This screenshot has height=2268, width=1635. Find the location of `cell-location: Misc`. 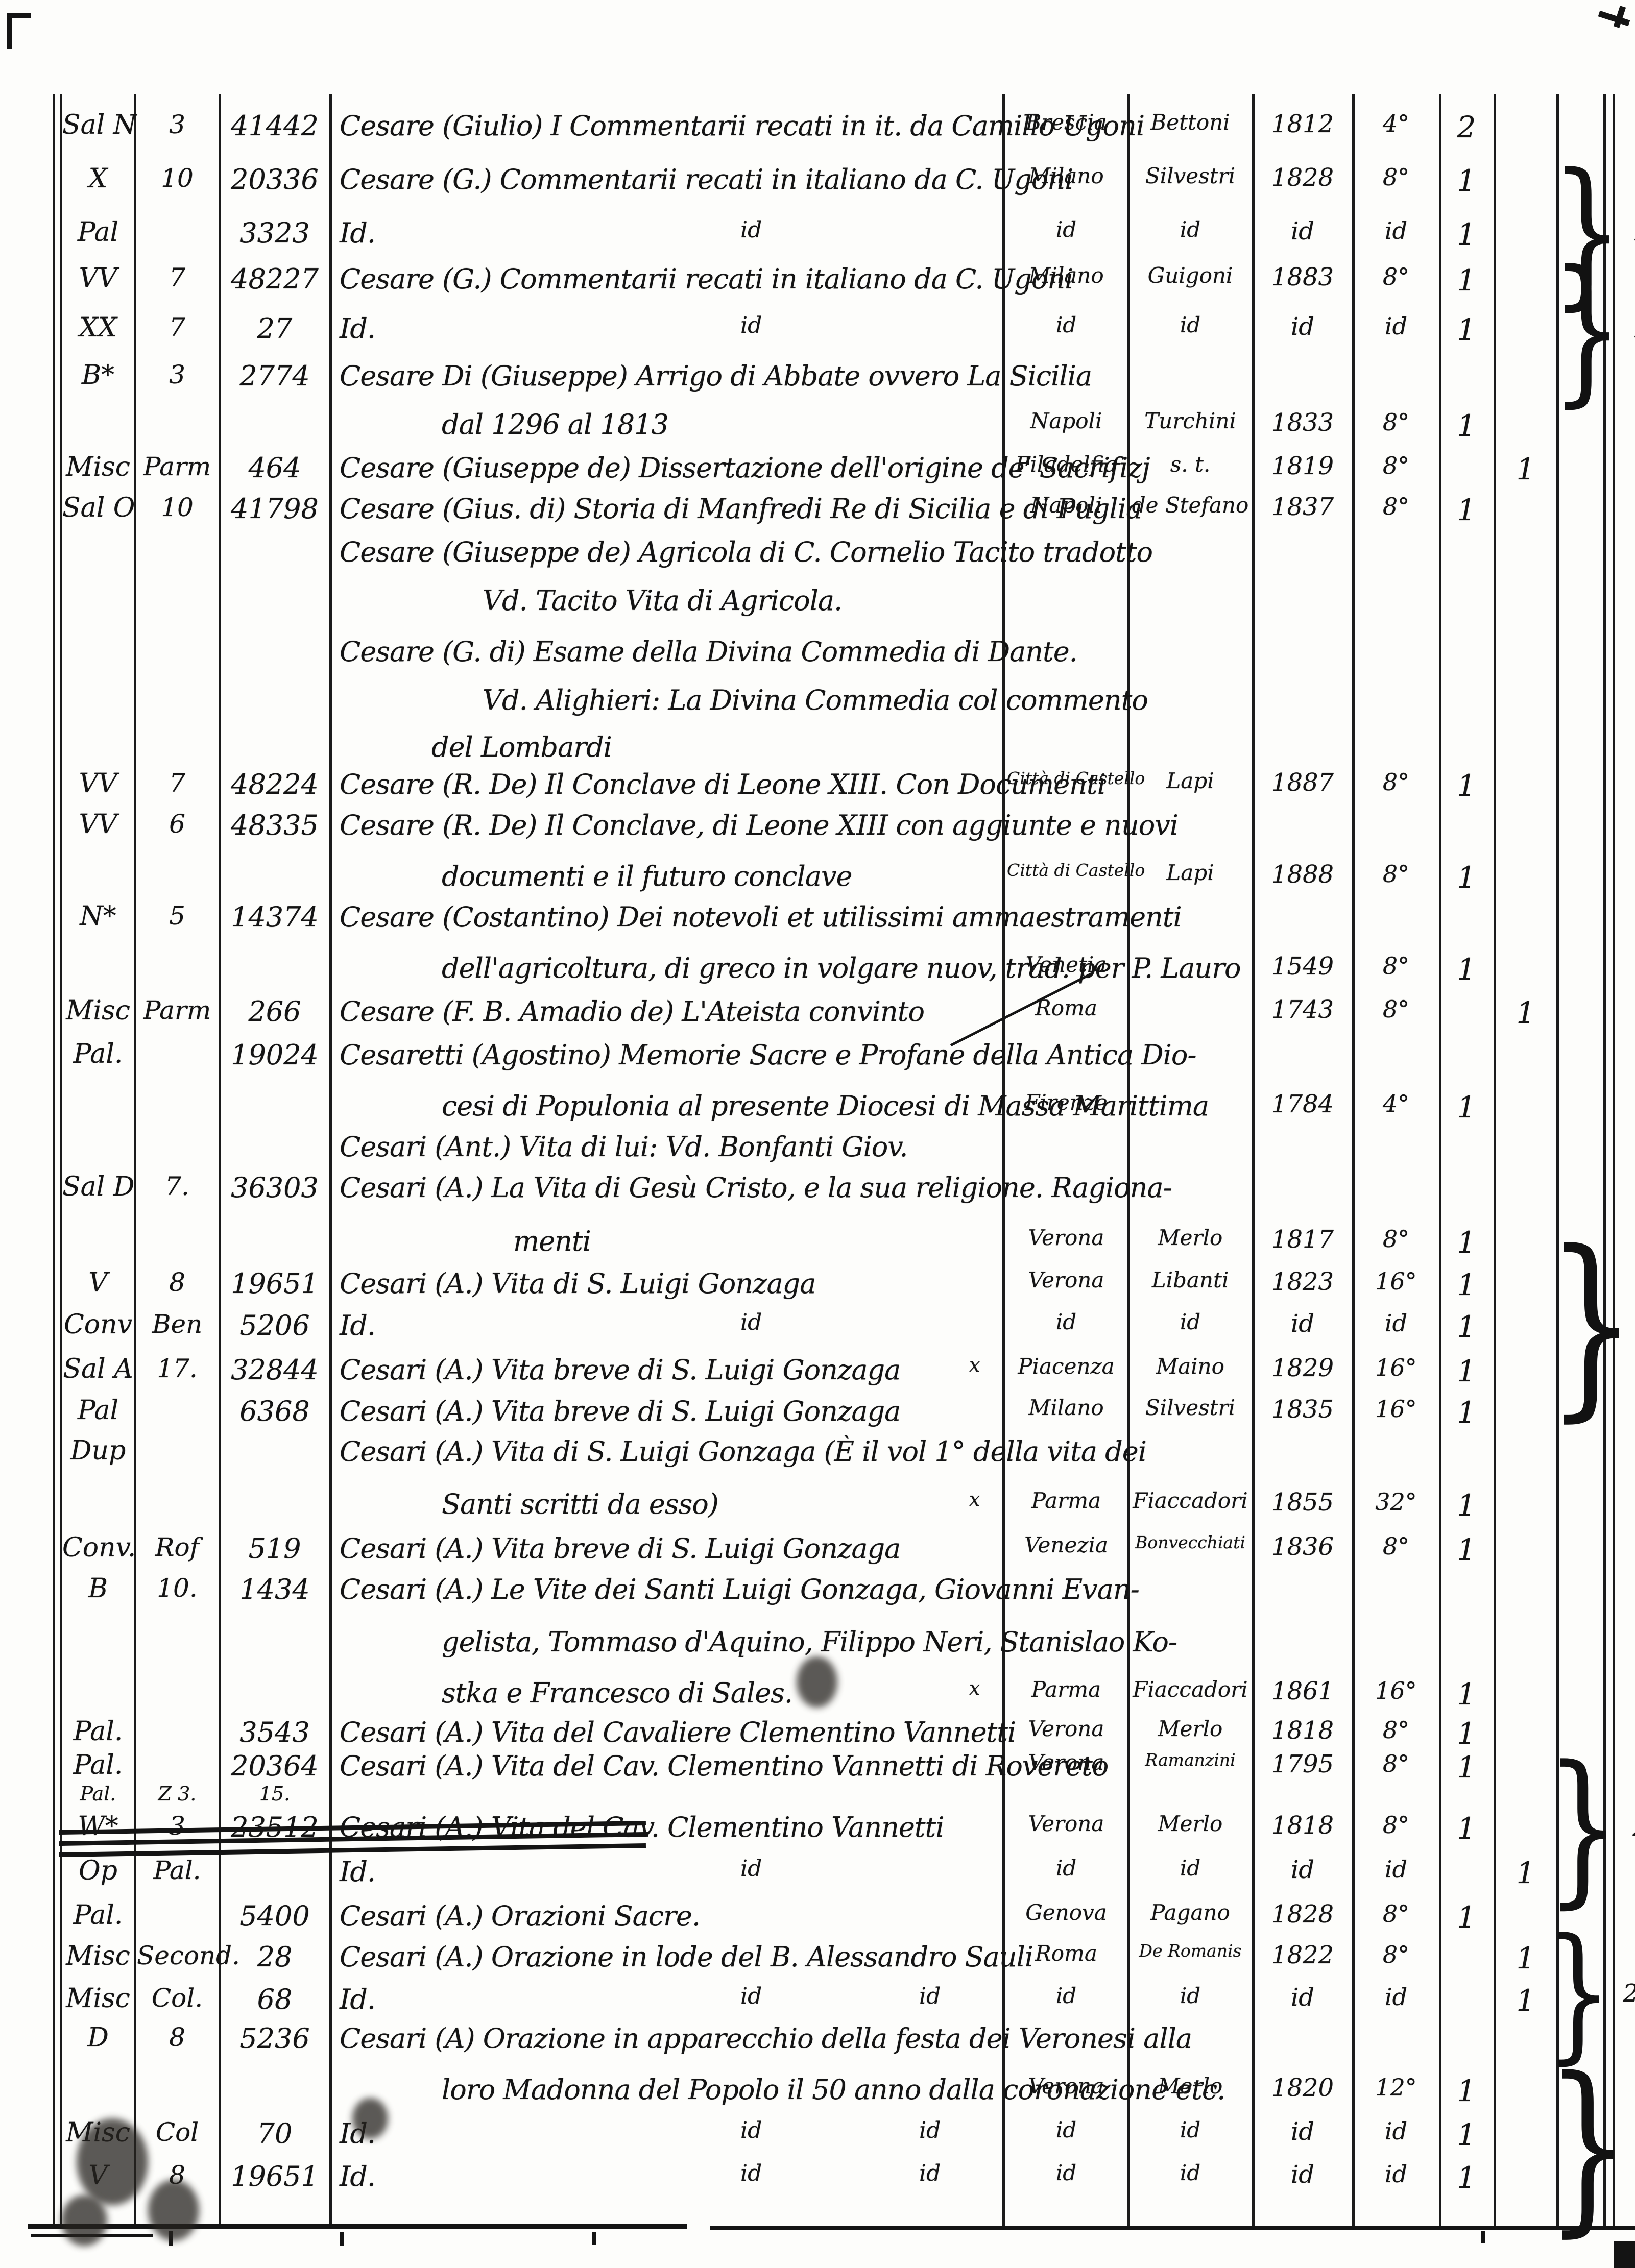

cell-location: Misc is located at coordinates (98, 1956).